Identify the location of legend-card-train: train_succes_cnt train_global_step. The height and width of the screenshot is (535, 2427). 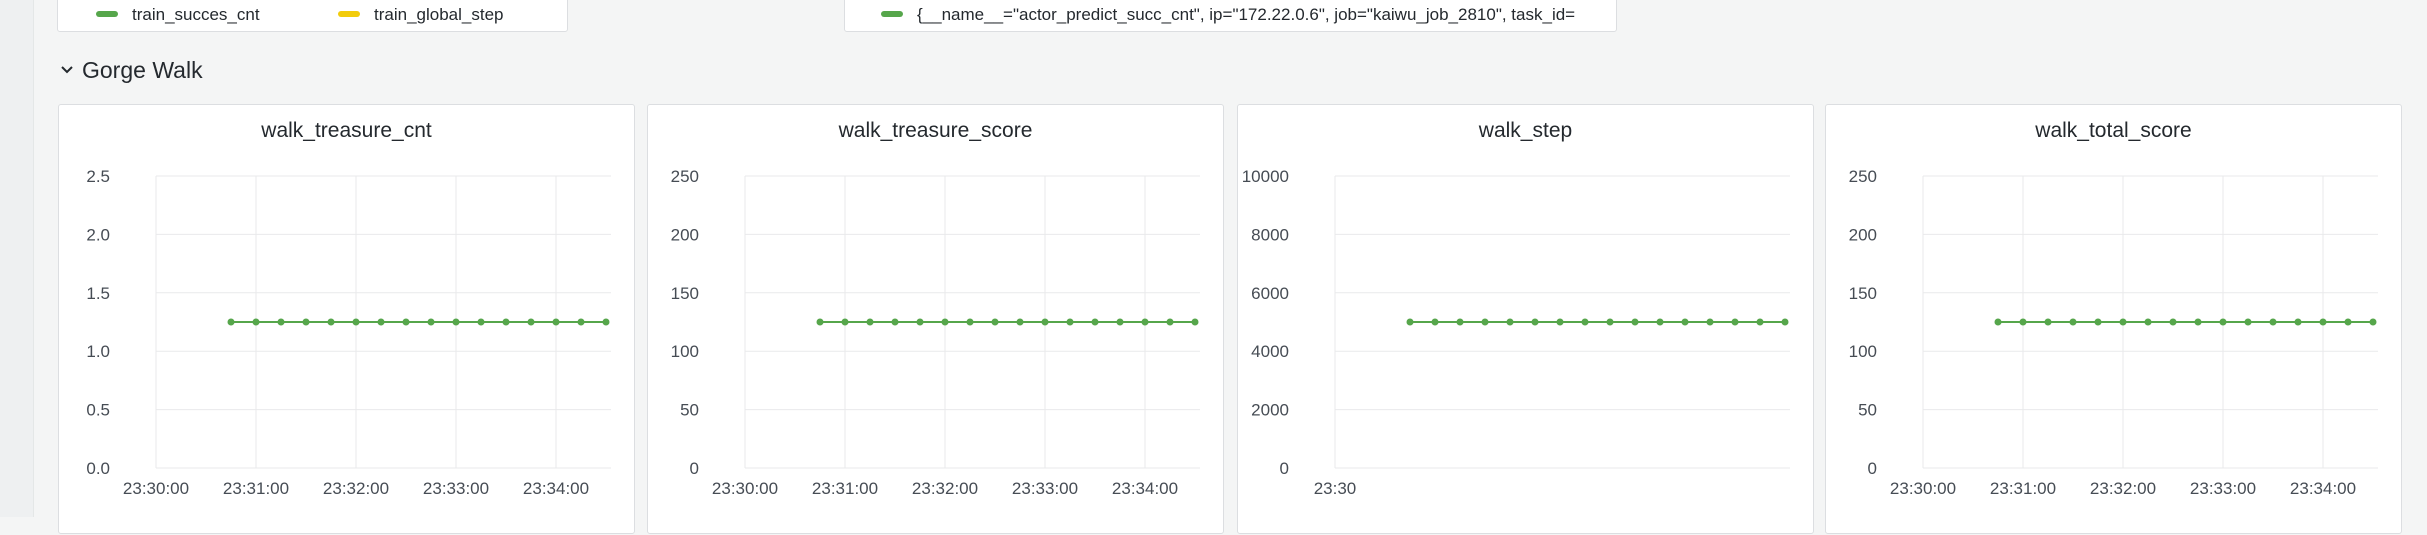
(312, 16).